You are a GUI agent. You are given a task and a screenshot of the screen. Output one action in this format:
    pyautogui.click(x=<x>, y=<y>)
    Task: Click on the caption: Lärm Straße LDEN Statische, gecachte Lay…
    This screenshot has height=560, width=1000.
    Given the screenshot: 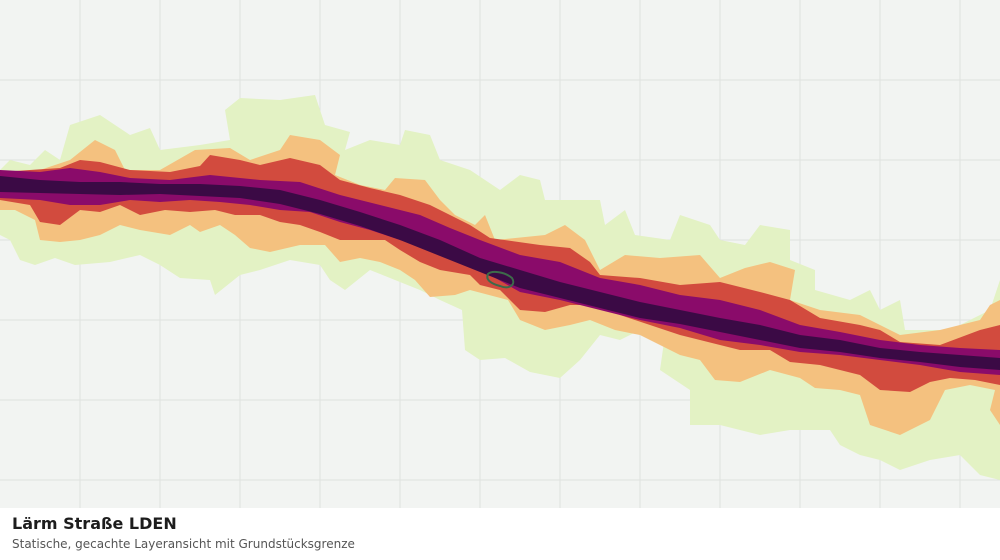 What is the action you would take?
    pyautogui.click(x=500, y=534)
    